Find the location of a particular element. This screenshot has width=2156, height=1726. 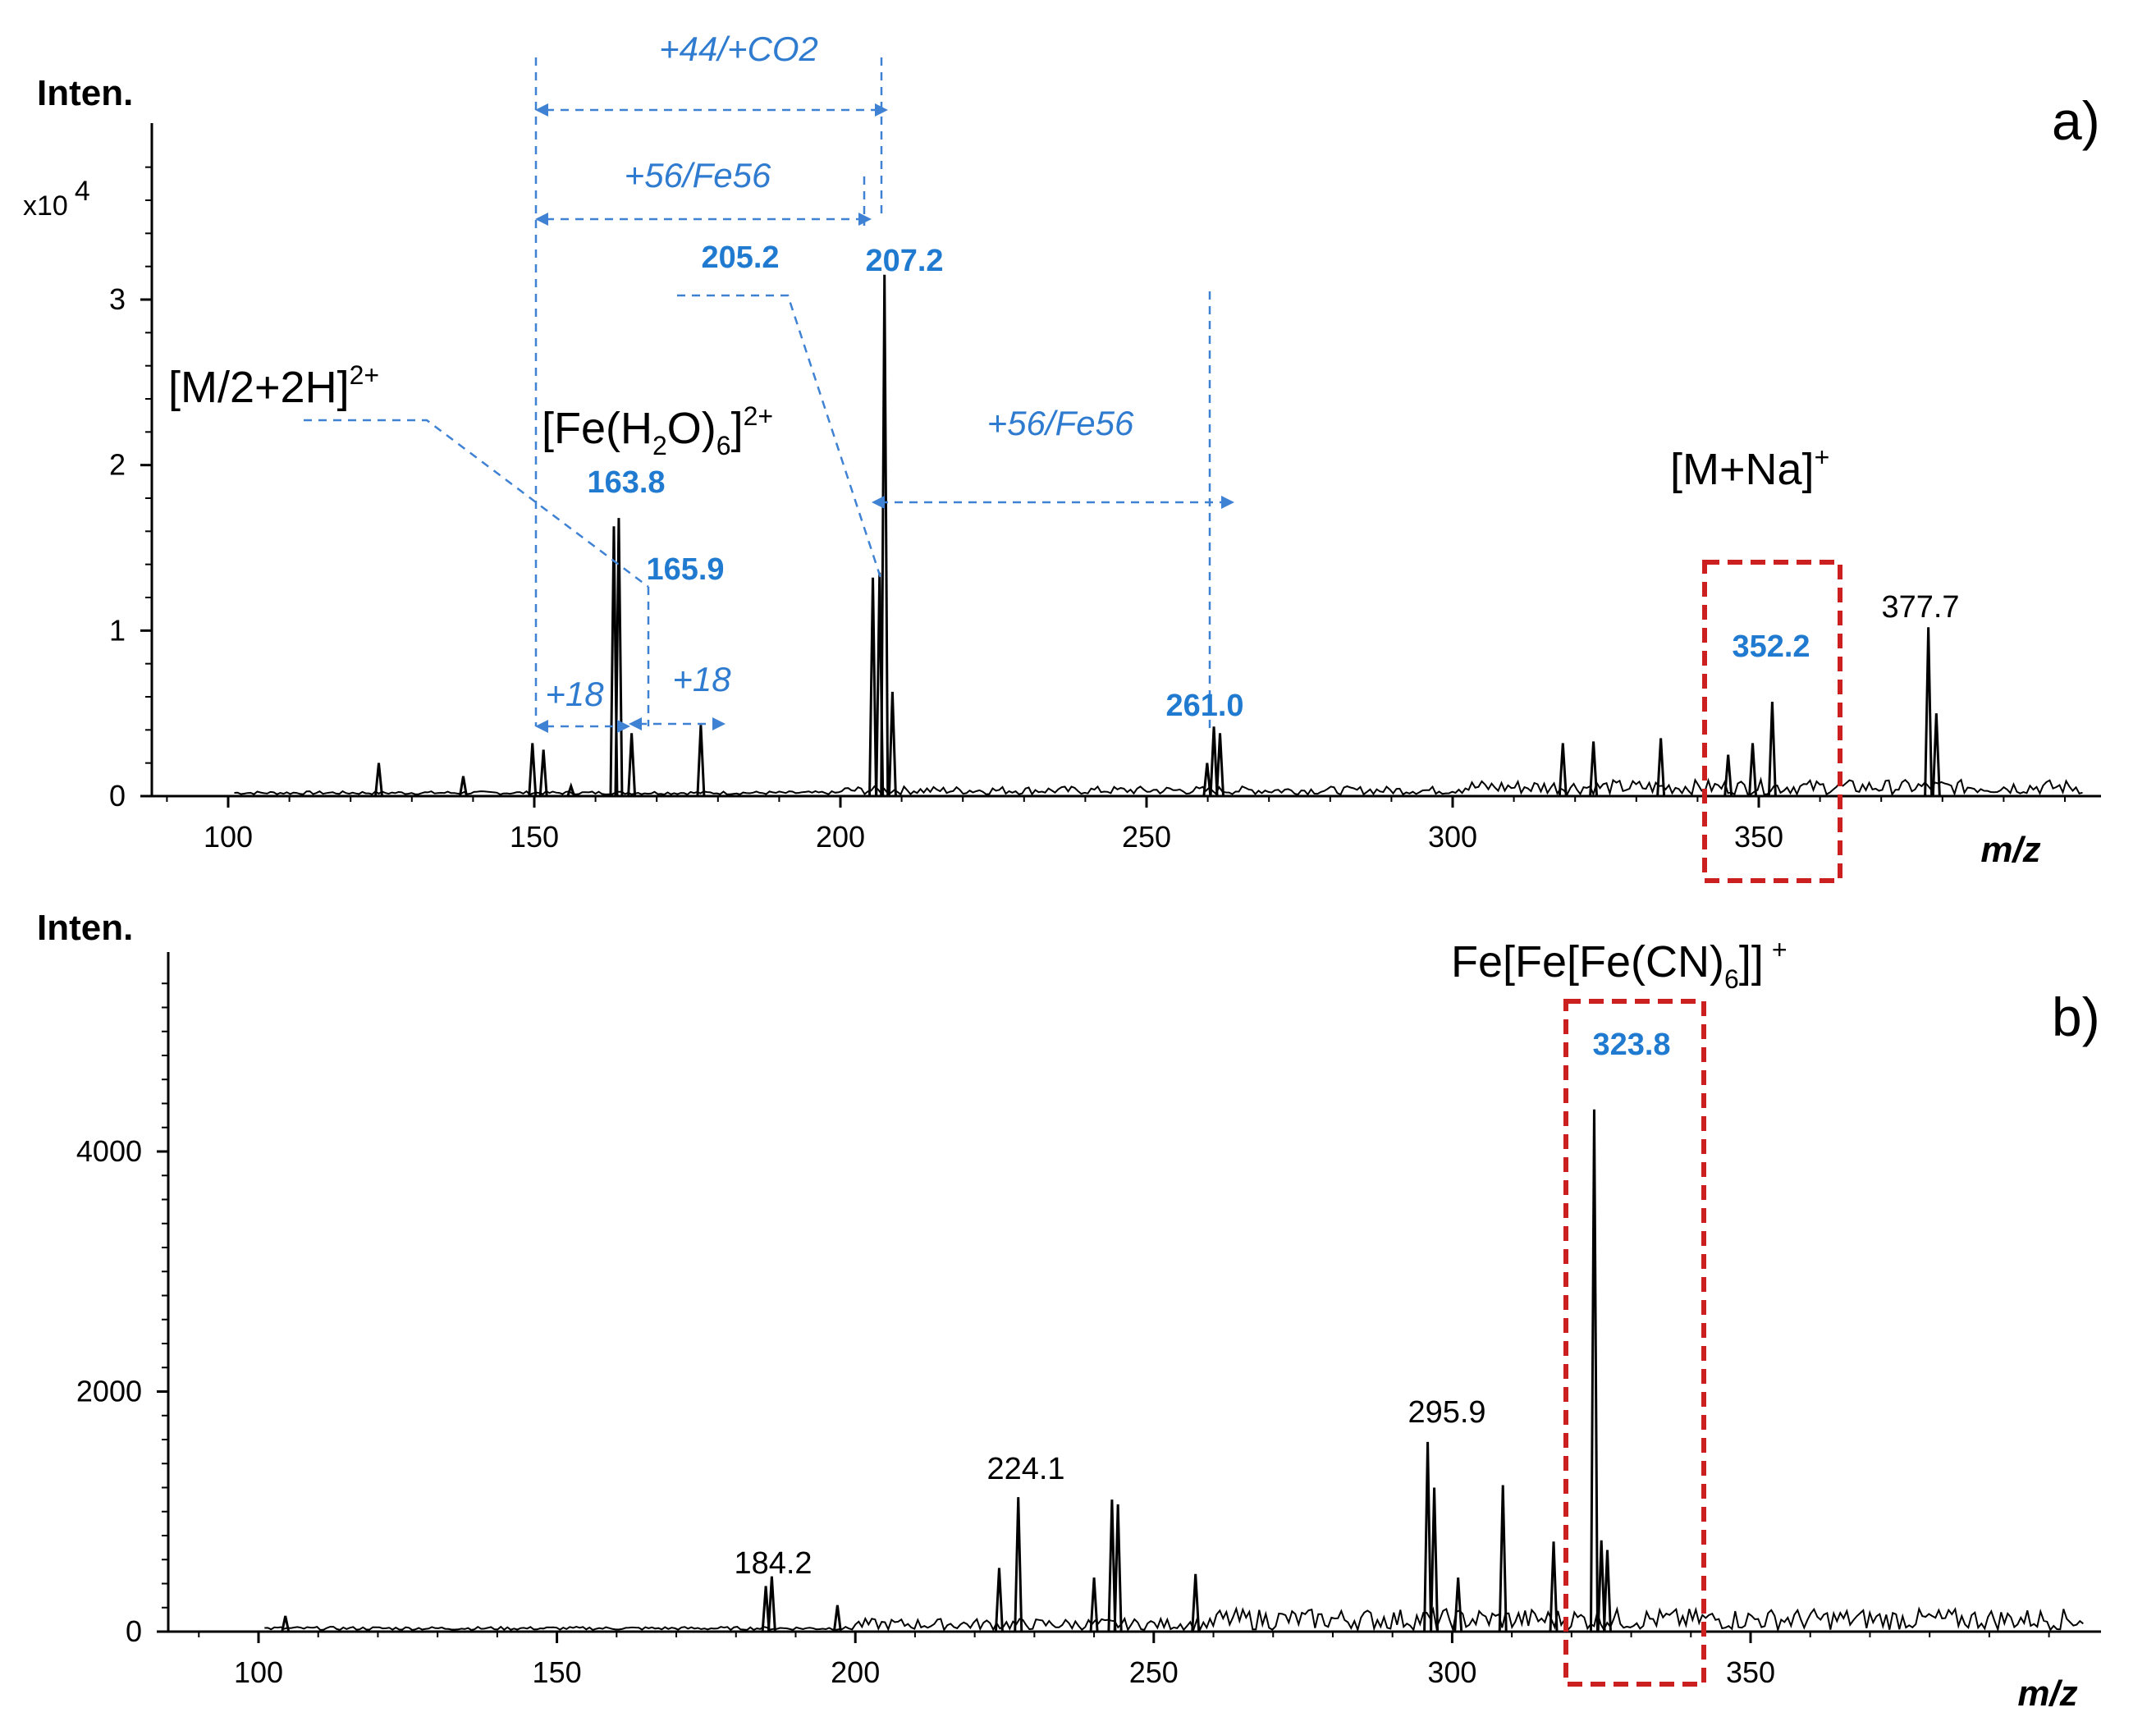

co2-annotation: +44/+CO2 is located at coordinates (738, 49).